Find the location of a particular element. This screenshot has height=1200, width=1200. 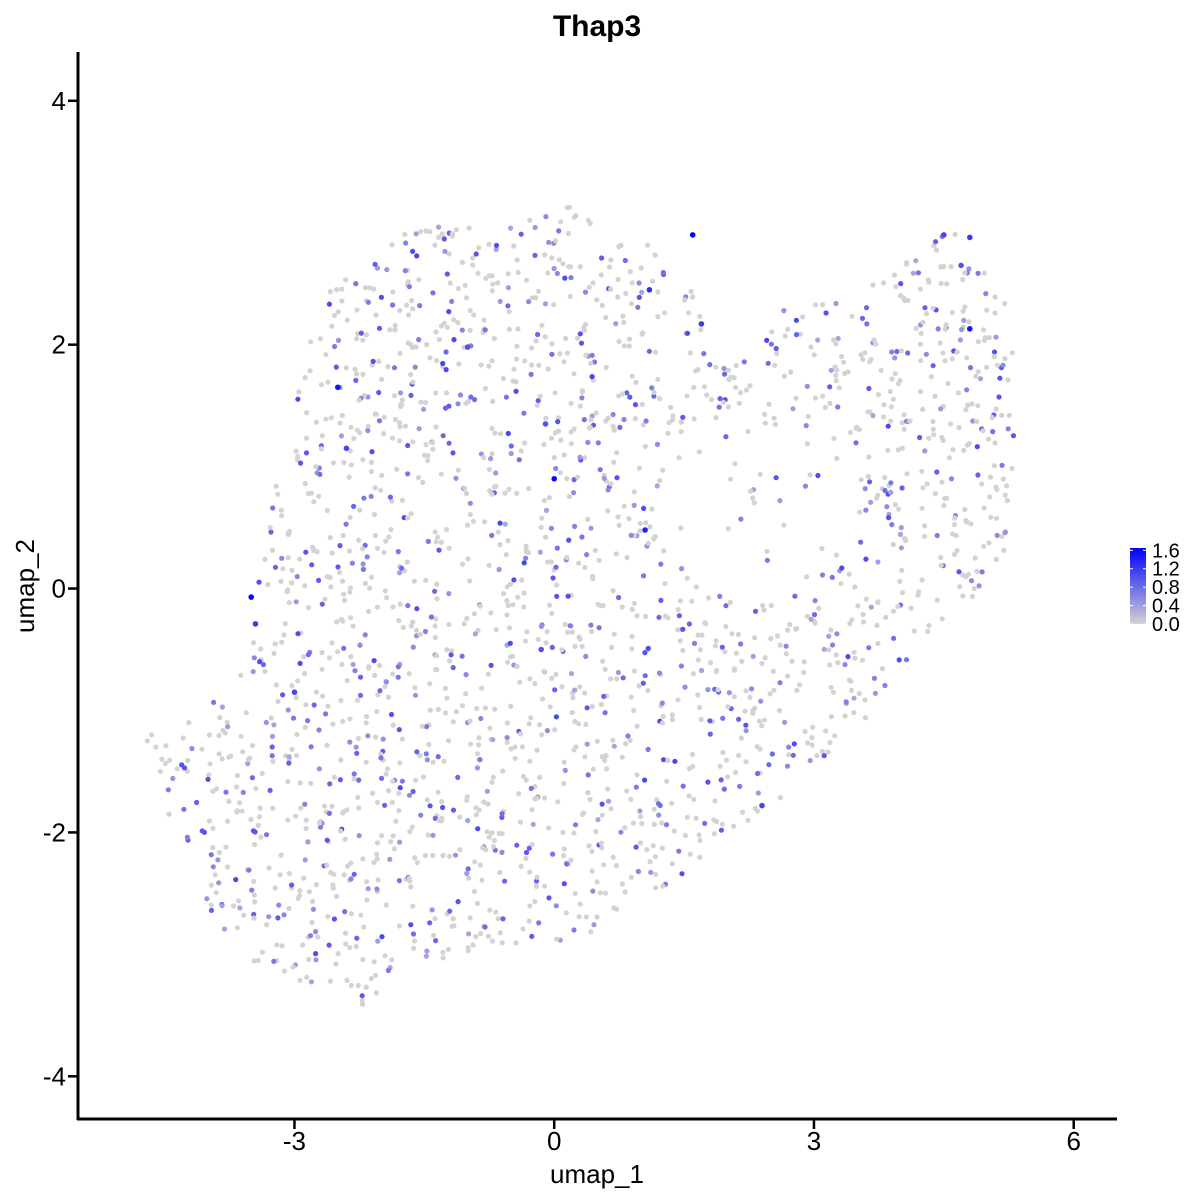

colorbar-label: 0.8 is located at coordinates (1166, 588).